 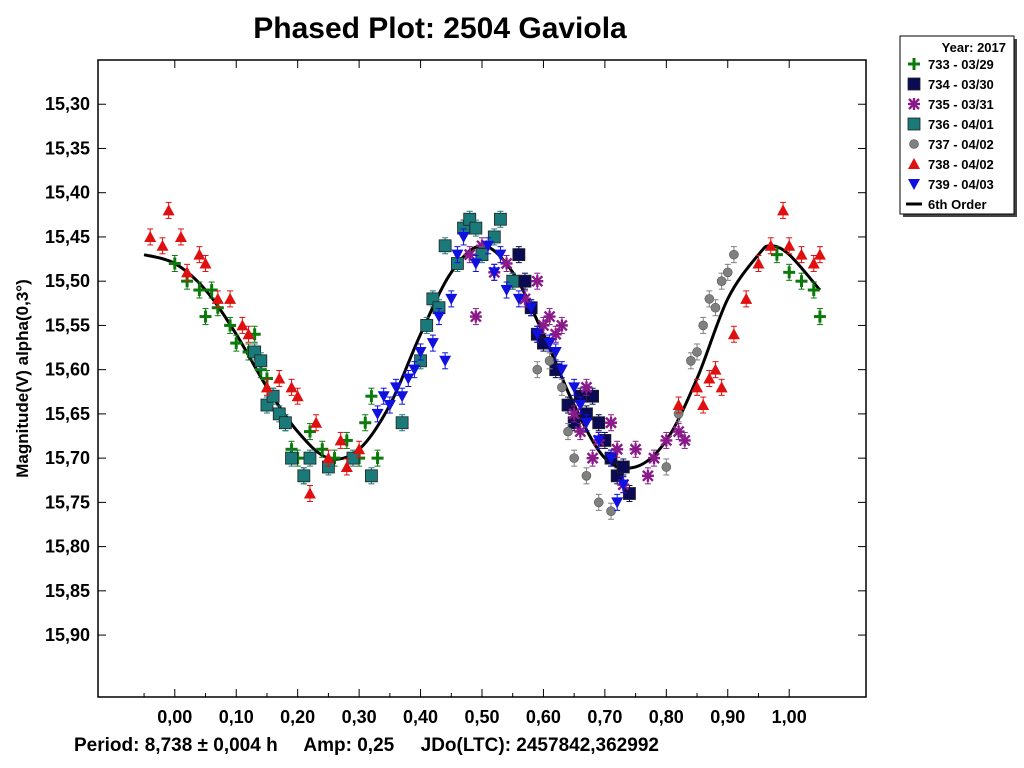 What do you see at coordinates (604, 717) in the screenshot?
I see `x-tick-label: 0,70` at bounding box center [604, 717].